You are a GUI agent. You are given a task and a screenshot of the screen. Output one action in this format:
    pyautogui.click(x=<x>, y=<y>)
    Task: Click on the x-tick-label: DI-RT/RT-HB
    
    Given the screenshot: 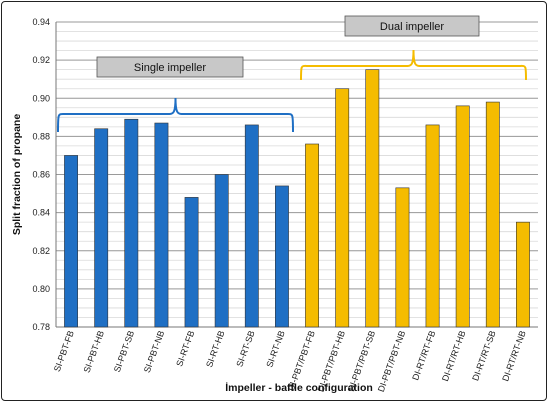 What is the action you would take?
    pyautogui.click(x=454, y=355)
    